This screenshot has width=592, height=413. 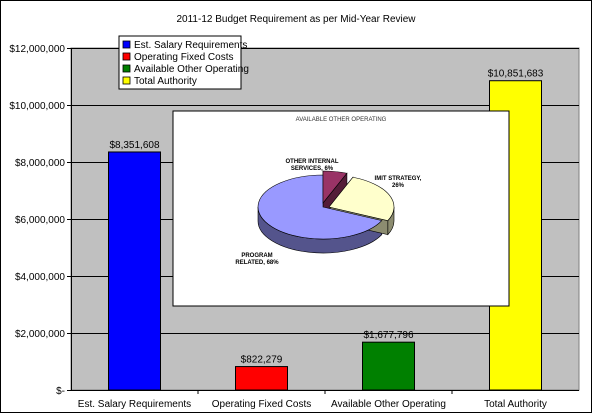 What do you see at coordinates (134, 145) in the screenshot?
I see `bar-value-label: $8,351,608` at bounding box center [134, 145].